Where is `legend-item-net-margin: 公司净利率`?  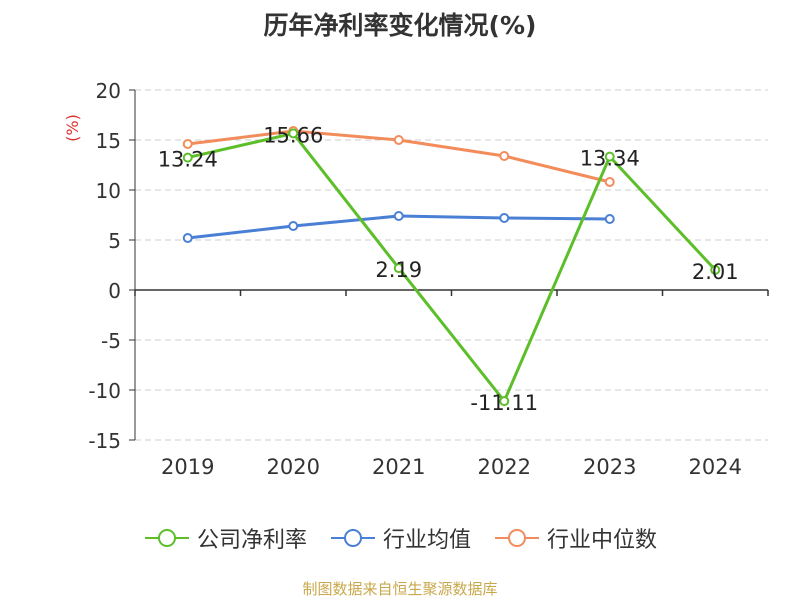
legend-item-net-margin: 公司净利率 is located at coordinates (225, 538).